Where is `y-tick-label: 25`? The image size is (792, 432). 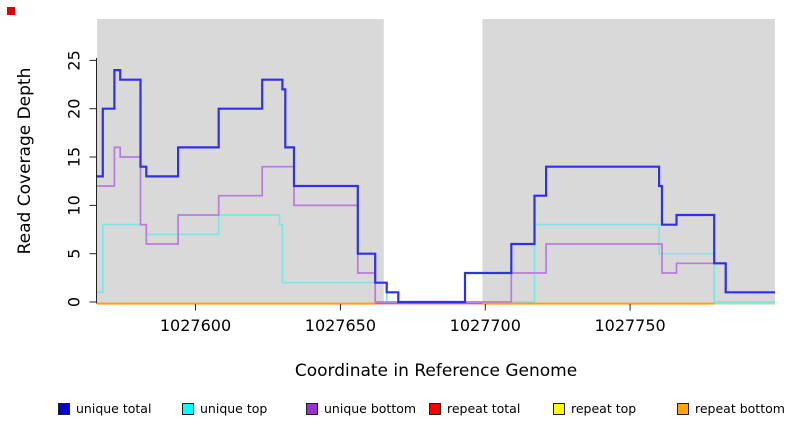 y-tick-label: 25 is located at coordinates (74, 60).